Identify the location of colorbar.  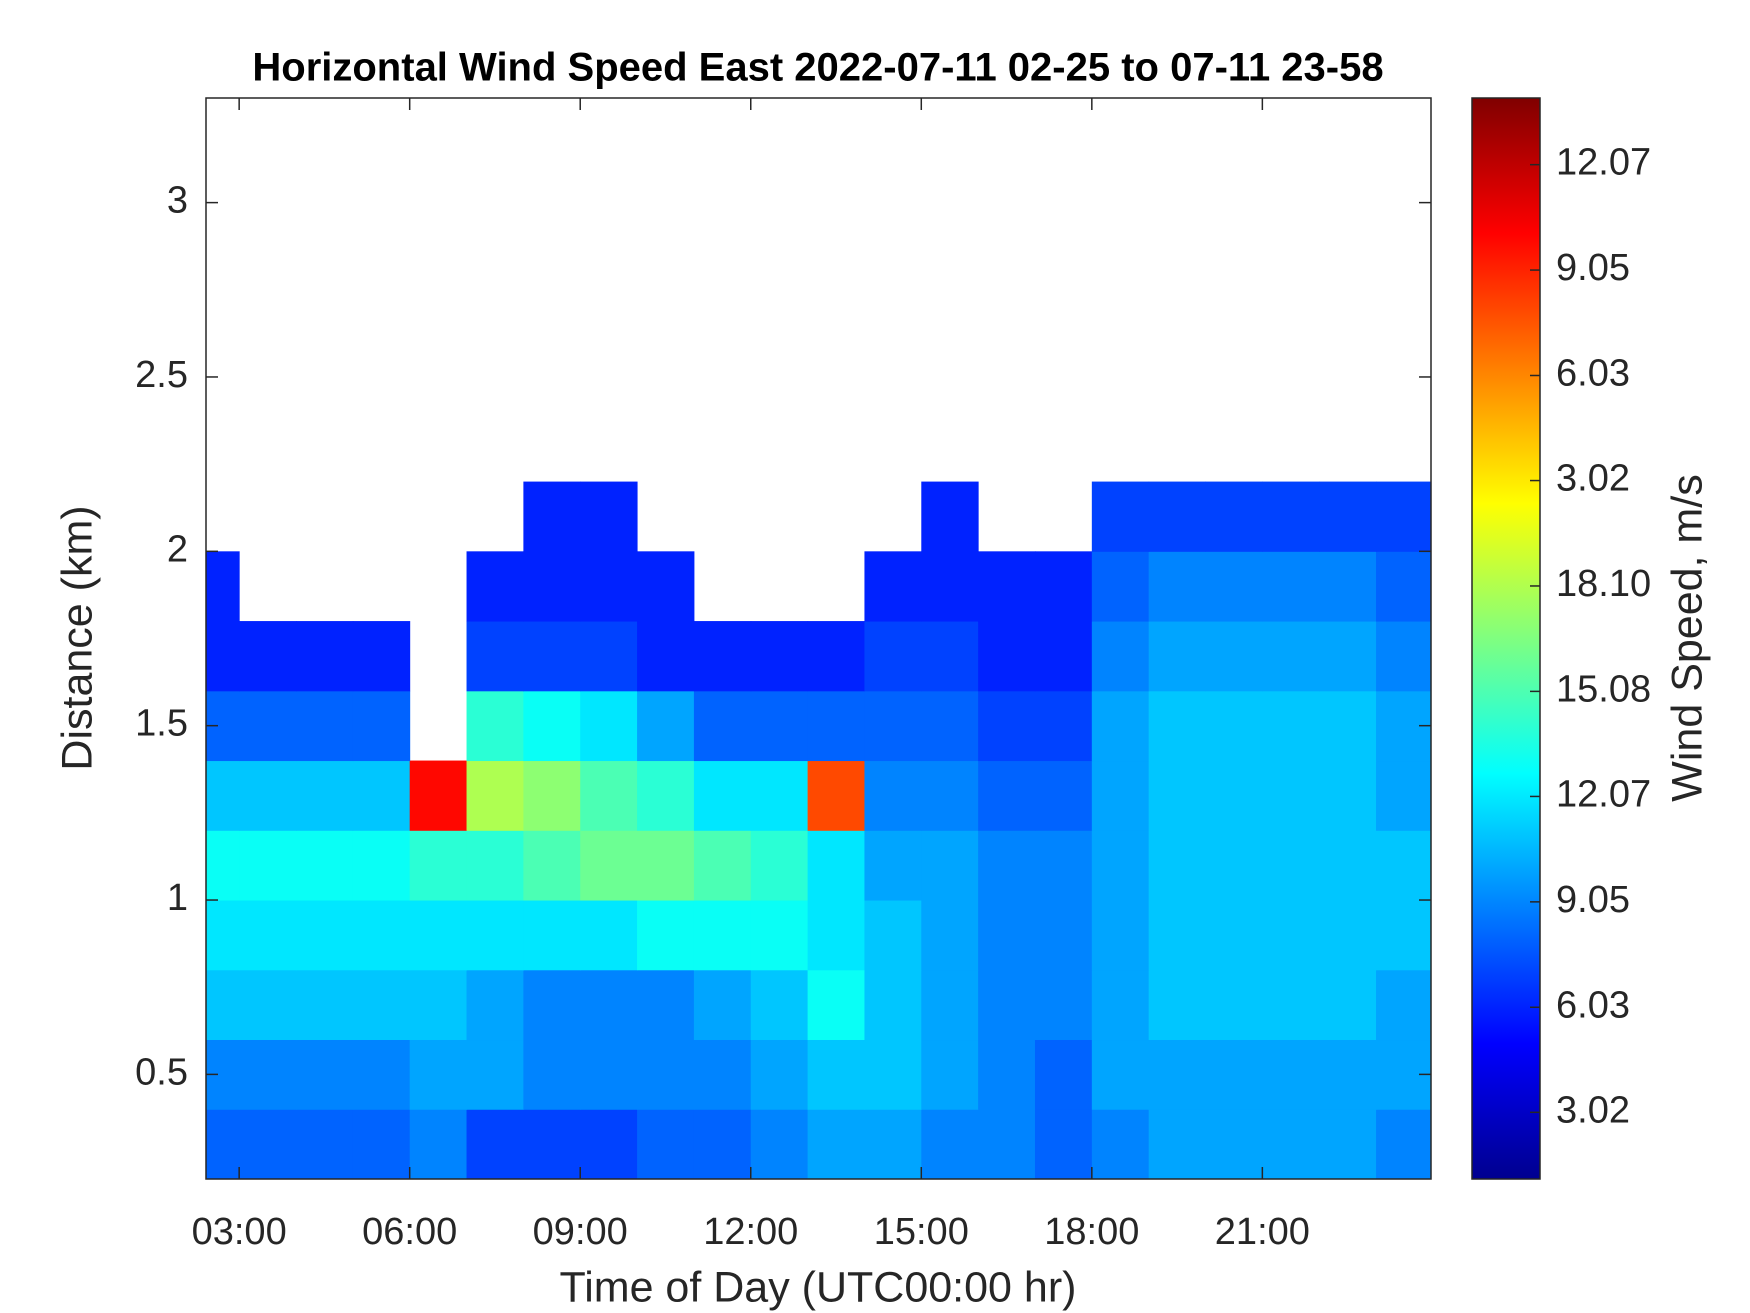
(1506, 638).